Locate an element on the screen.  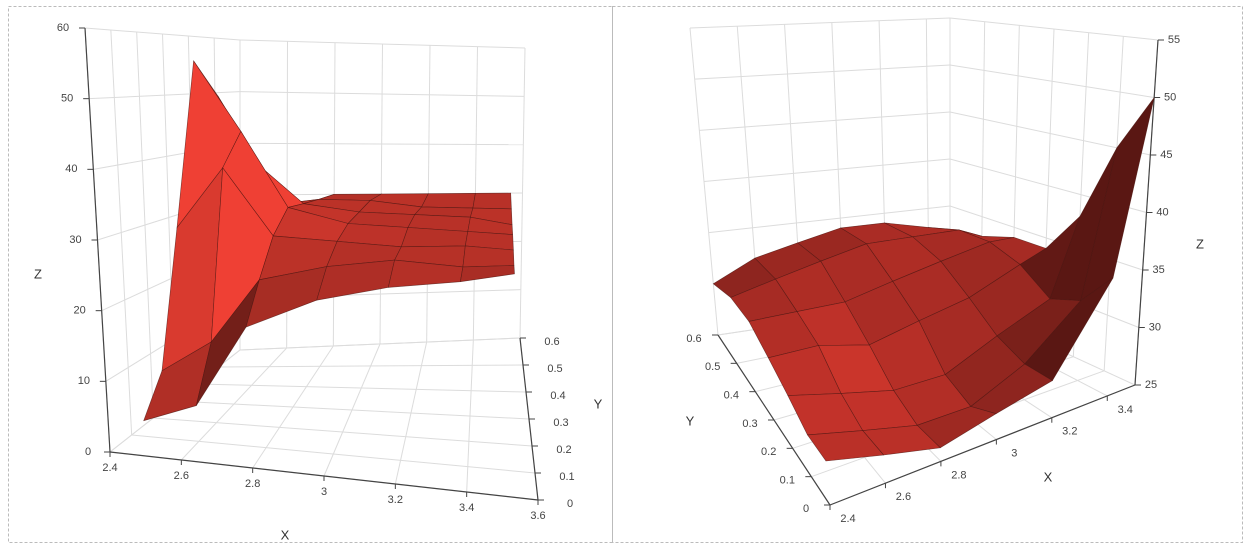
z-tick-label: 0 is located at coordinates (88, 452).